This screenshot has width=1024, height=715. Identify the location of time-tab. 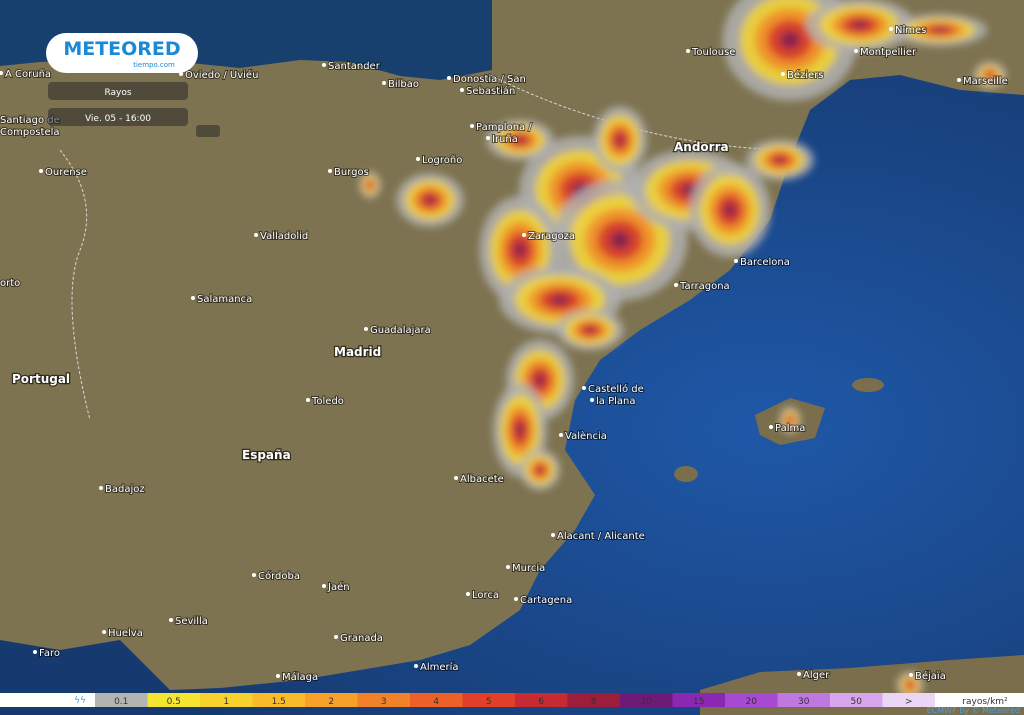
(208, 131).